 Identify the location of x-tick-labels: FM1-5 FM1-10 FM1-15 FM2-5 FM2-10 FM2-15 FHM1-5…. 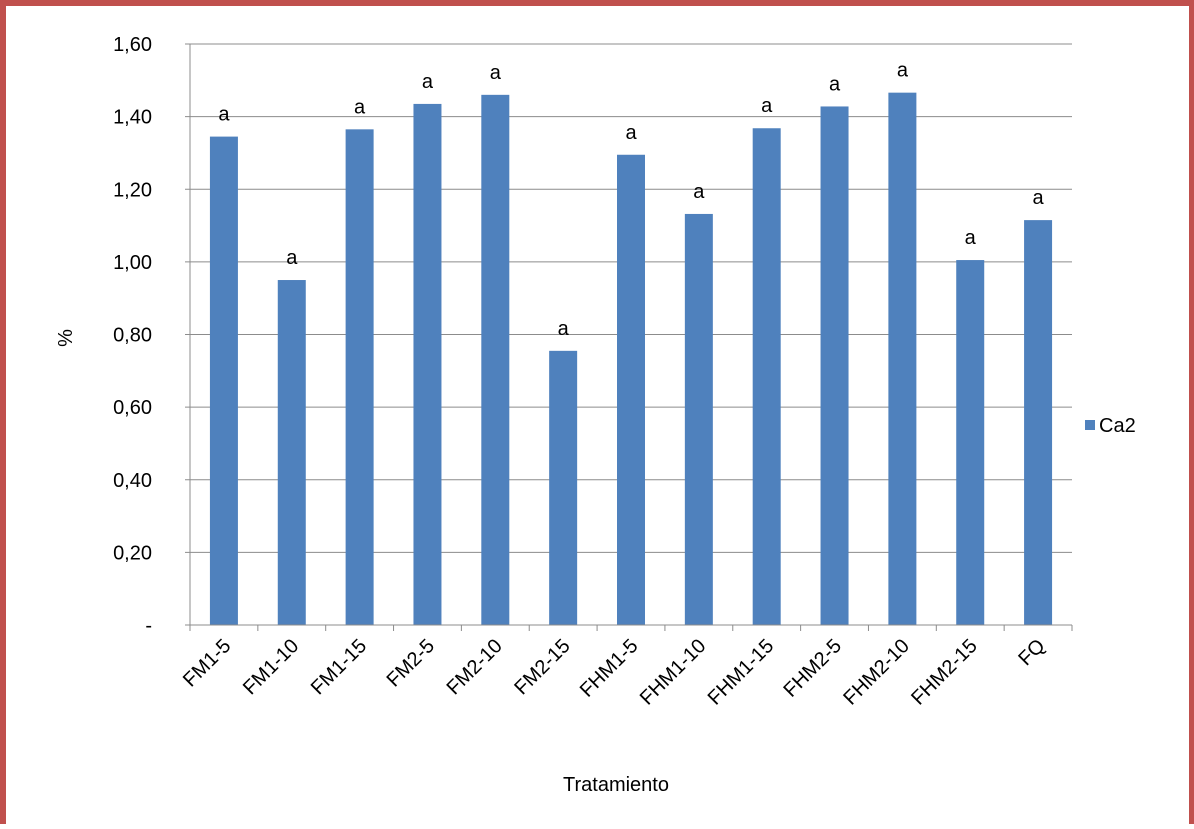
(614, 672).